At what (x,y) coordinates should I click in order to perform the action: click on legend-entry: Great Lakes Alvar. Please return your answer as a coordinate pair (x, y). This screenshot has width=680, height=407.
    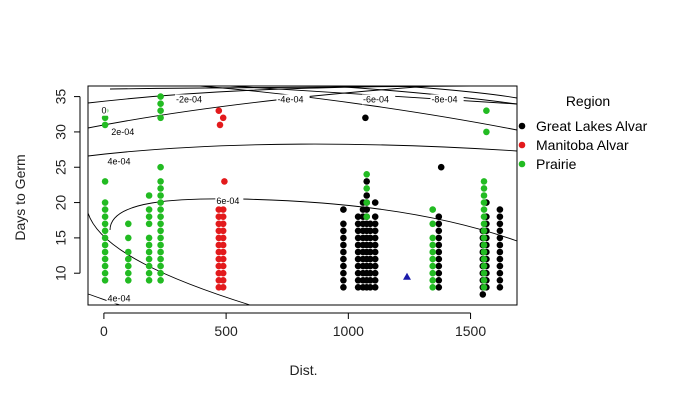
    Looking at the image, I should click on (592, 126).